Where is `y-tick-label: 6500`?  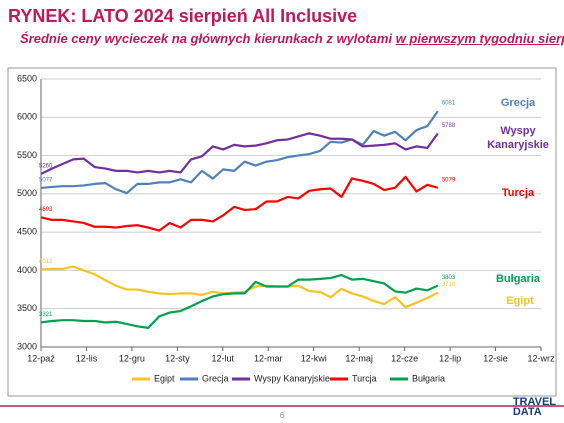
y-tick-label: 6500 is located at coordinates (27, 78).